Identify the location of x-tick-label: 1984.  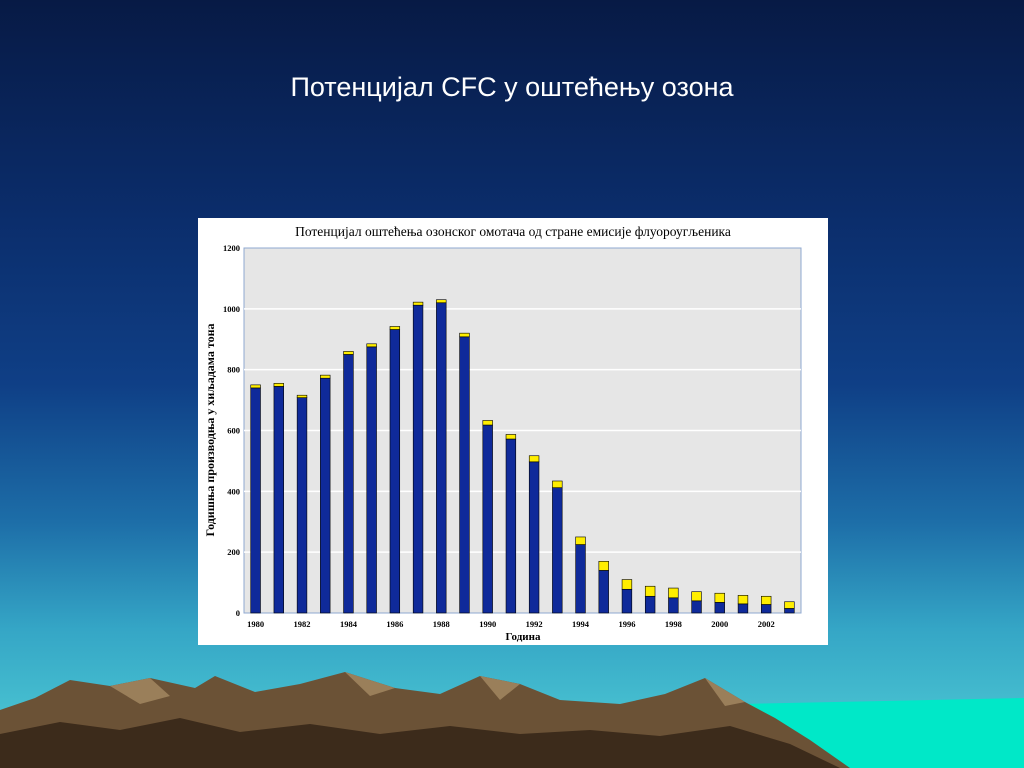
(349, 624).